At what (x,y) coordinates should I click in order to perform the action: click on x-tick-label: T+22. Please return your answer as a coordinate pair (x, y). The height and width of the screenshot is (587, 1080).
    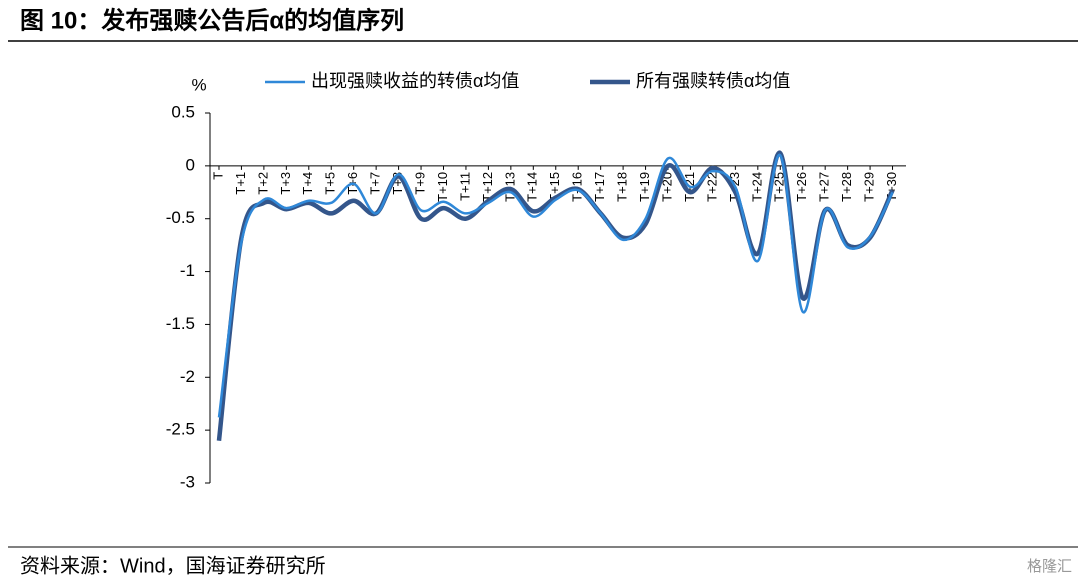
    Looking at the image, I should click on (711, 187).